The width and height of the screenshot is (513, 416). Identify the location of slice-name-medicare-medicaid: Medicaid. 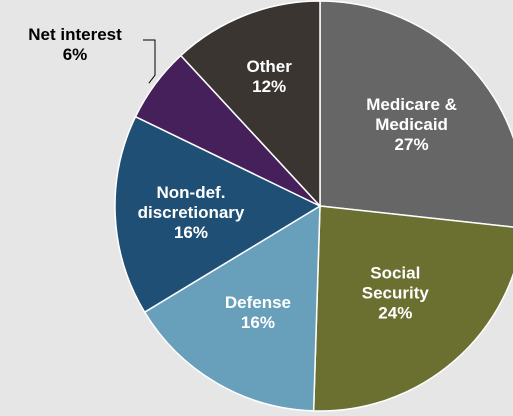
(411, 124).